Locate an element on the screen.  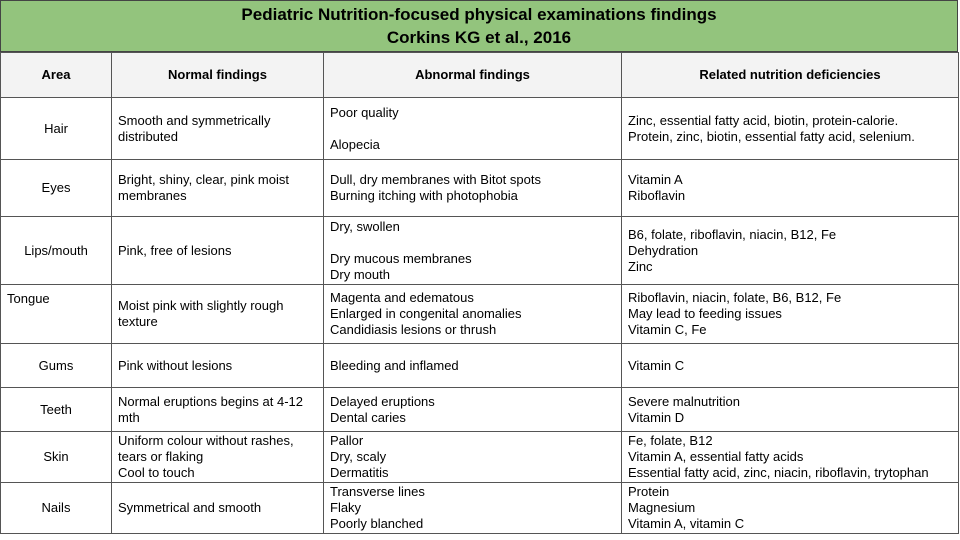
abnormal-line: Delayed eruptions is located at coordinates (382, 401).